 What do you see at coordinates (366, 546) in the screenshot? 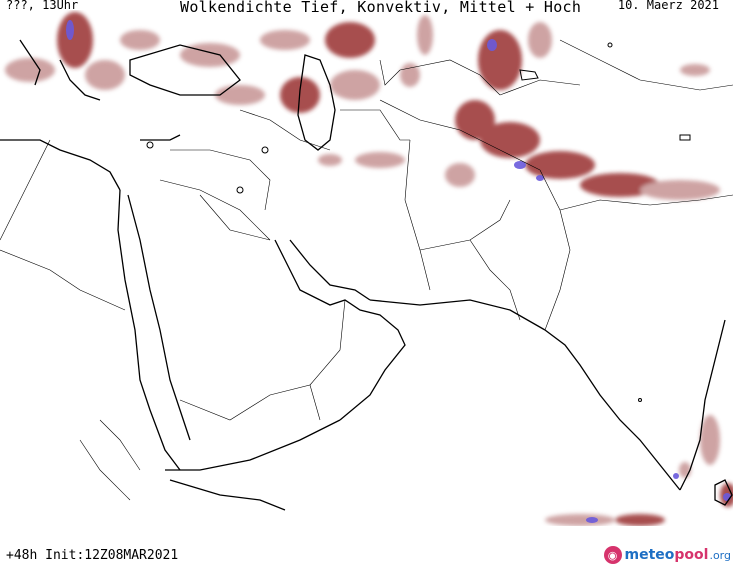
I see `footer-bar: +48h Init:12Z08MAR2021 ◉ meteo pool .org` at bounding box center [366, 546].